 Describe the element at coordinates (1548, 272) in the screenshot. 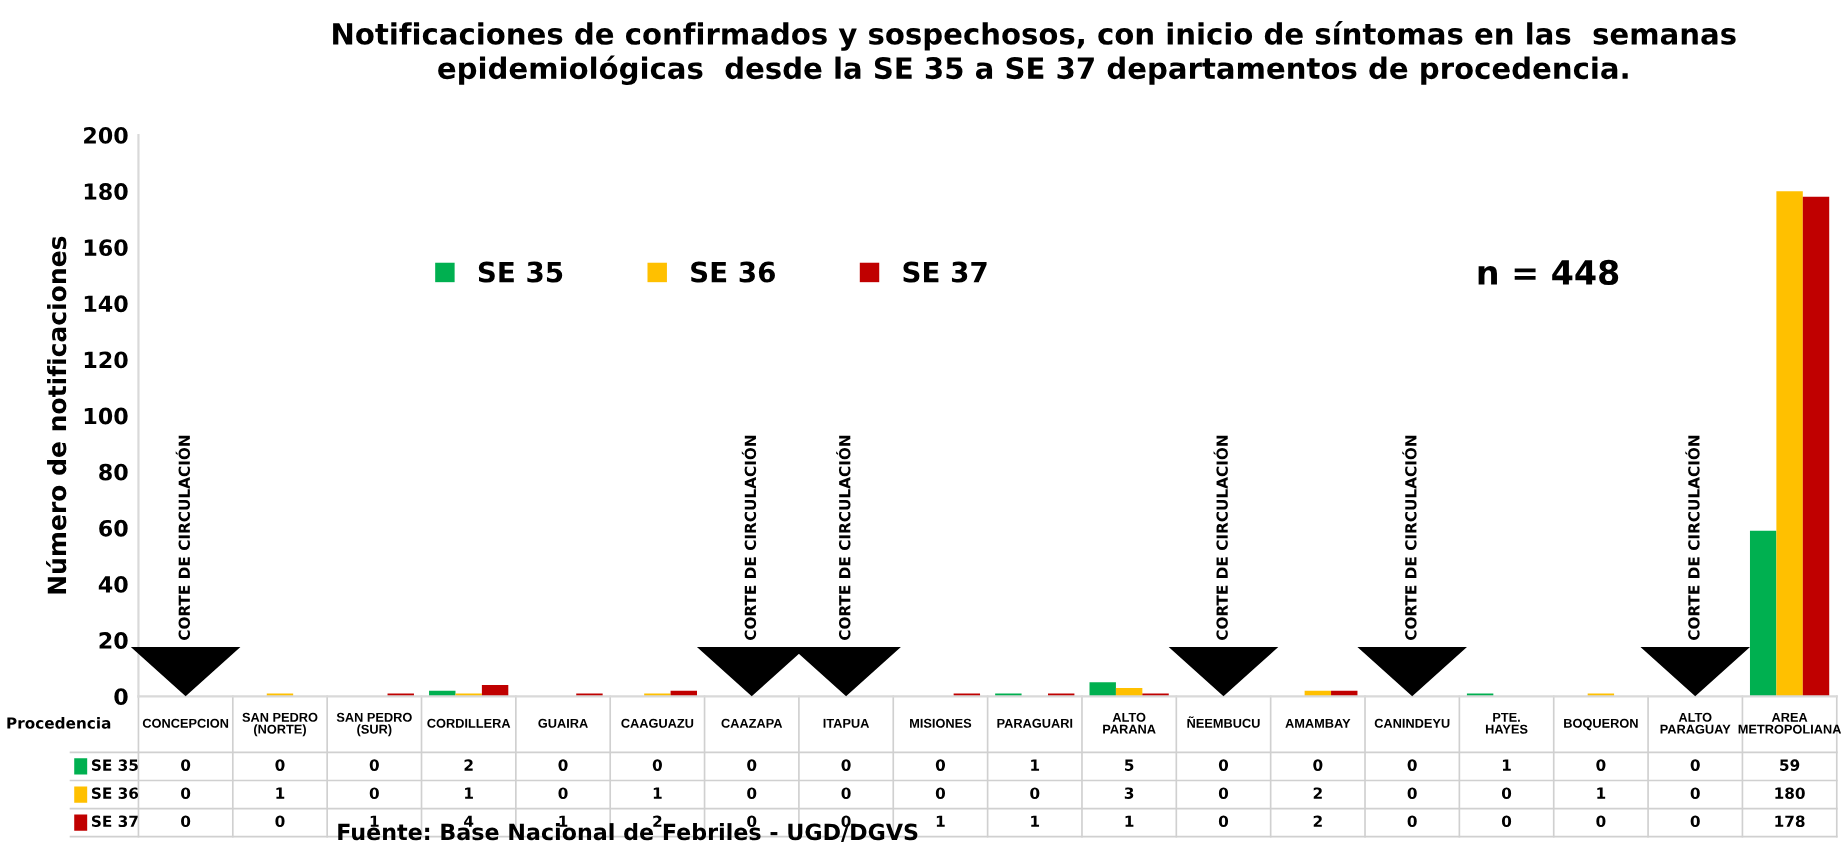

I see `annotation: n = 448` at that location.